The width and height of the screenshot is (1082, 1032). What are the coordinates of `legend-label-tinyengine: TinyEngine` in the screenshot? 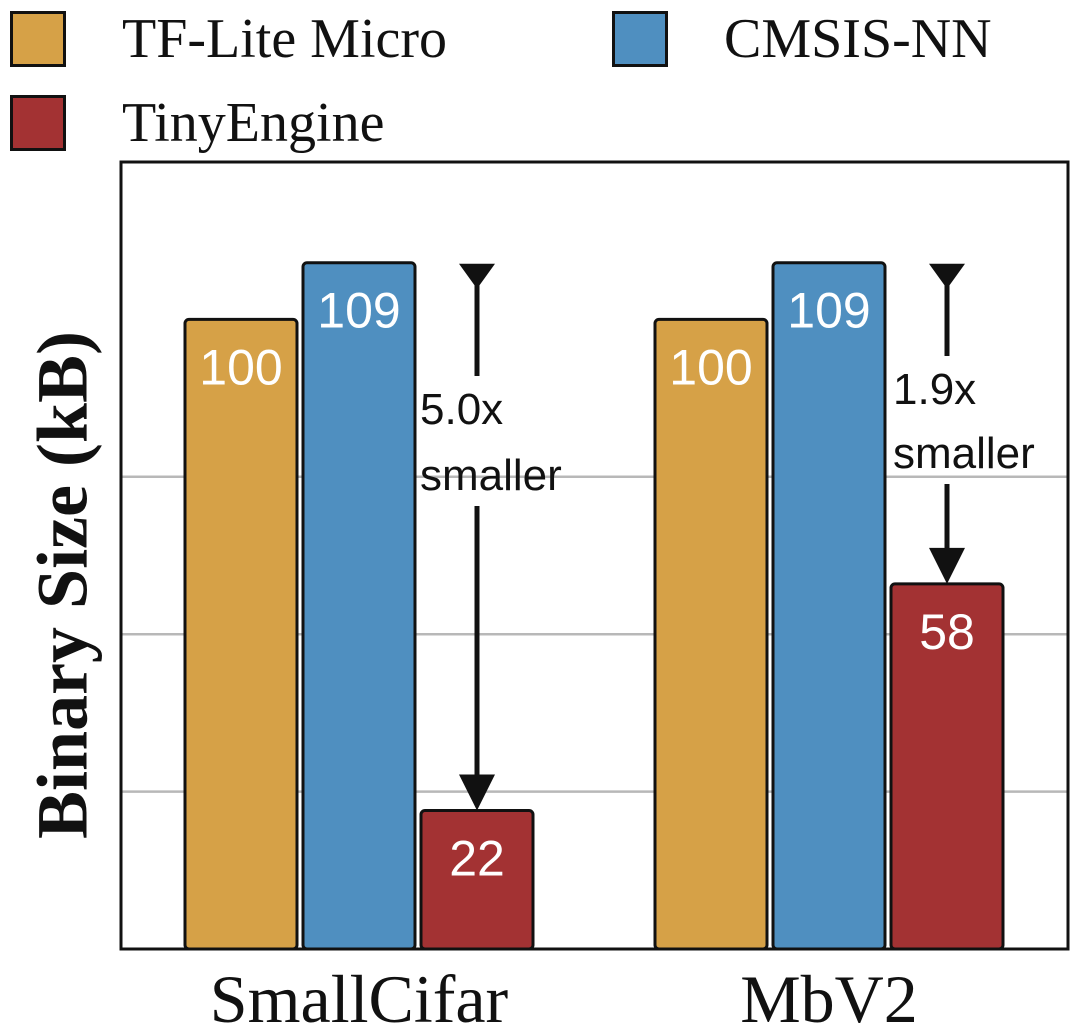 It's located at (253, 123).